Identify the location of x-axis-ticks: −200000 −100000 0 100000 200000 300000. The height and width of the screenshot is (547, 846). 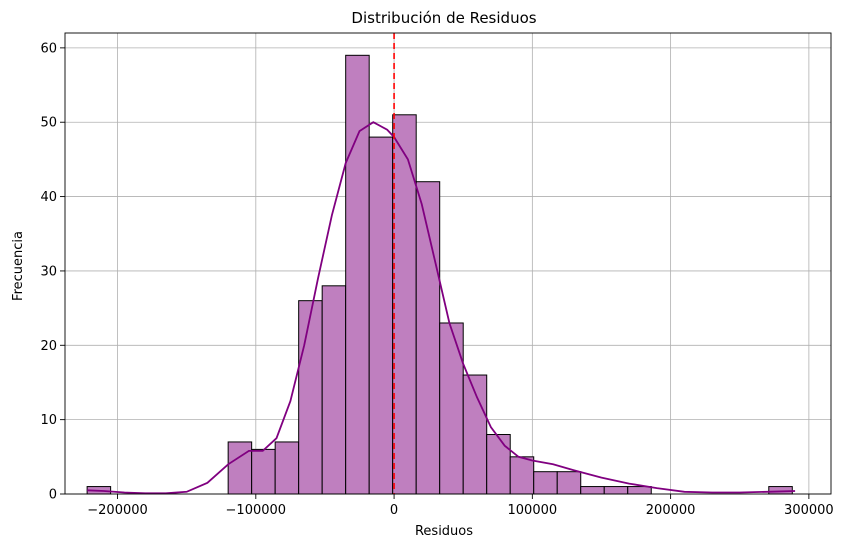
(460, 506).